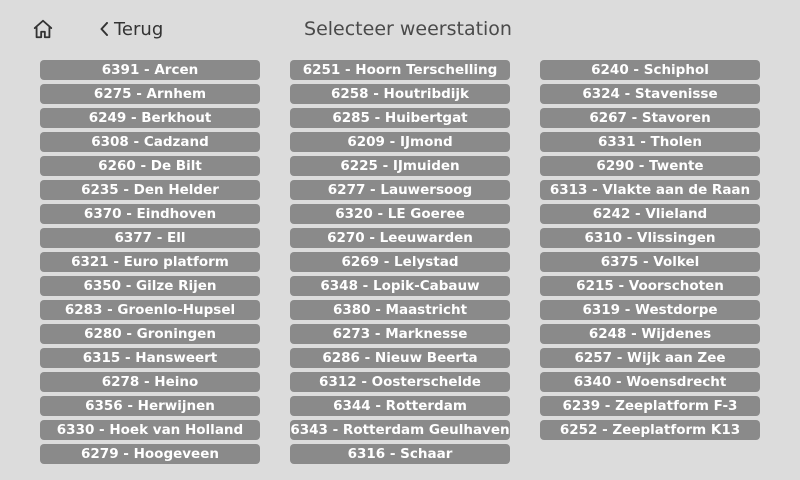 This screenshot has height=480, width=800. What do you see at coordinates (650, 334) in the screenshot?
I see `station-button: 6248 - Wijdenes` at bounding box center [650, 334].